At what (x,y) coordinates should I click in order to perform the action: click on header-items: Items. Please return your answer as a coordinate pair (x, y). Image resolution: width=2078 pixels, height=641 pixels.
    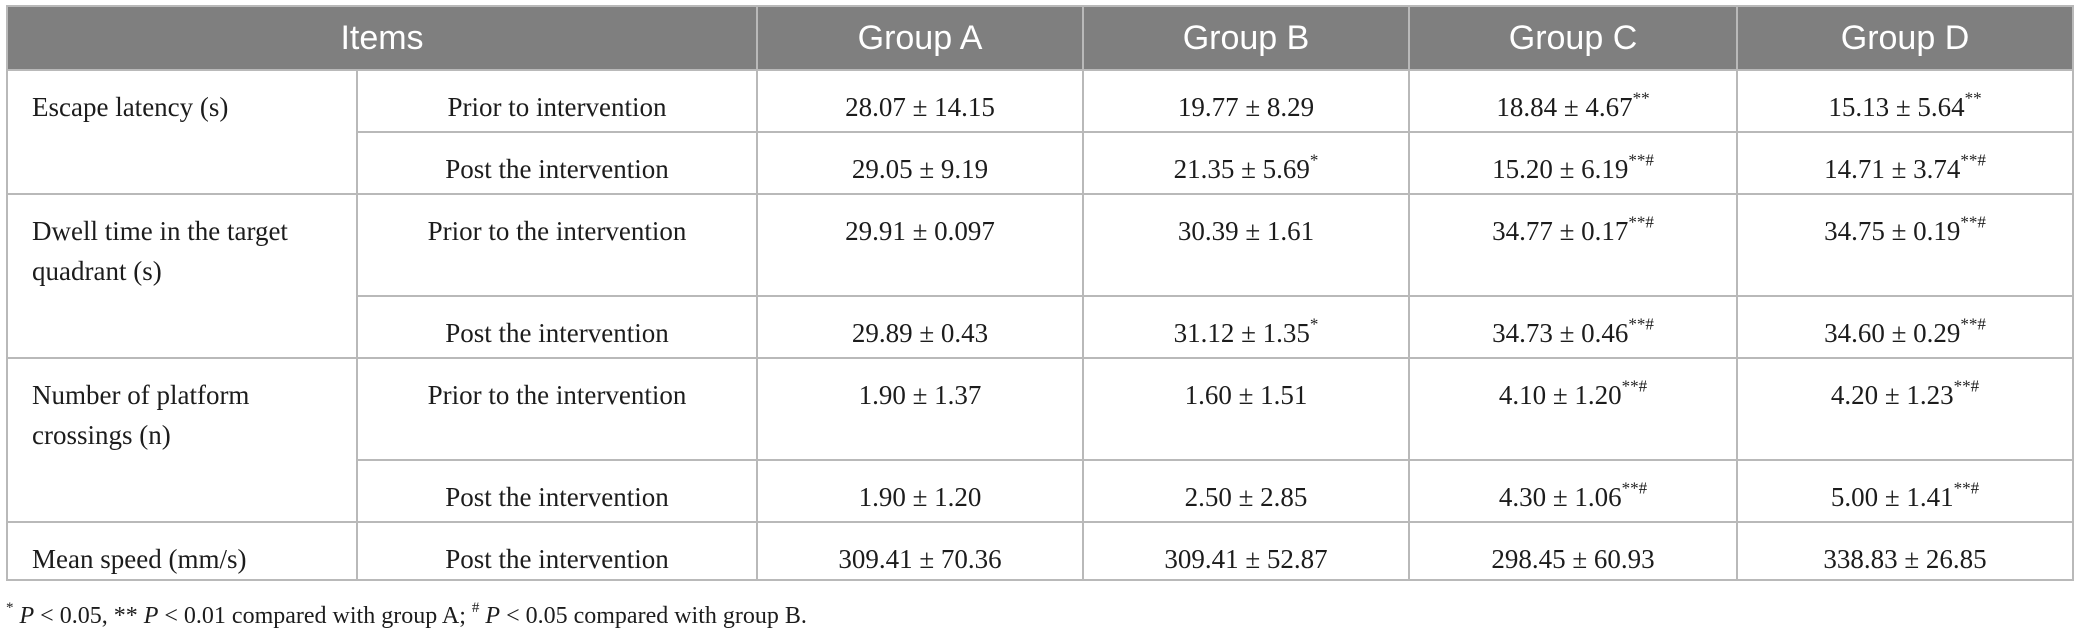
    Looking at the image, I should click on (382, 38).